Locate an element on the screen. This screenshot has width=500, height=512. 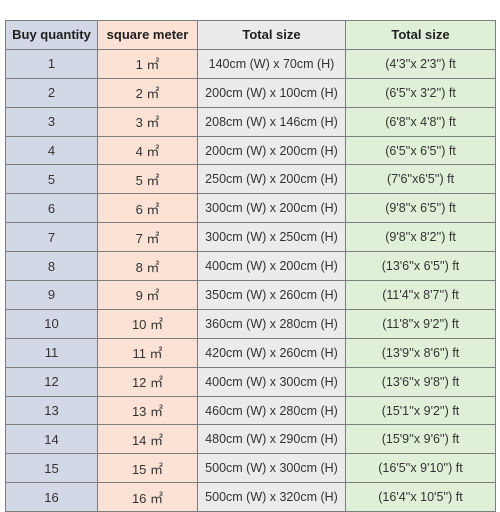
cell-square-meter: 1 ㎡ is located at coordinates (147, 63).